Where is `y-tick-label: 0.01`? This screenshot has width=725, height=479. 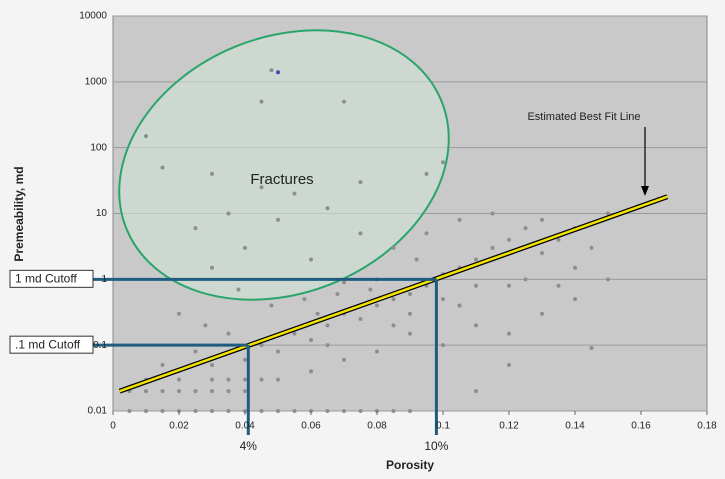
y-tick-label: 0.01 is located at coordinates (98, 411).